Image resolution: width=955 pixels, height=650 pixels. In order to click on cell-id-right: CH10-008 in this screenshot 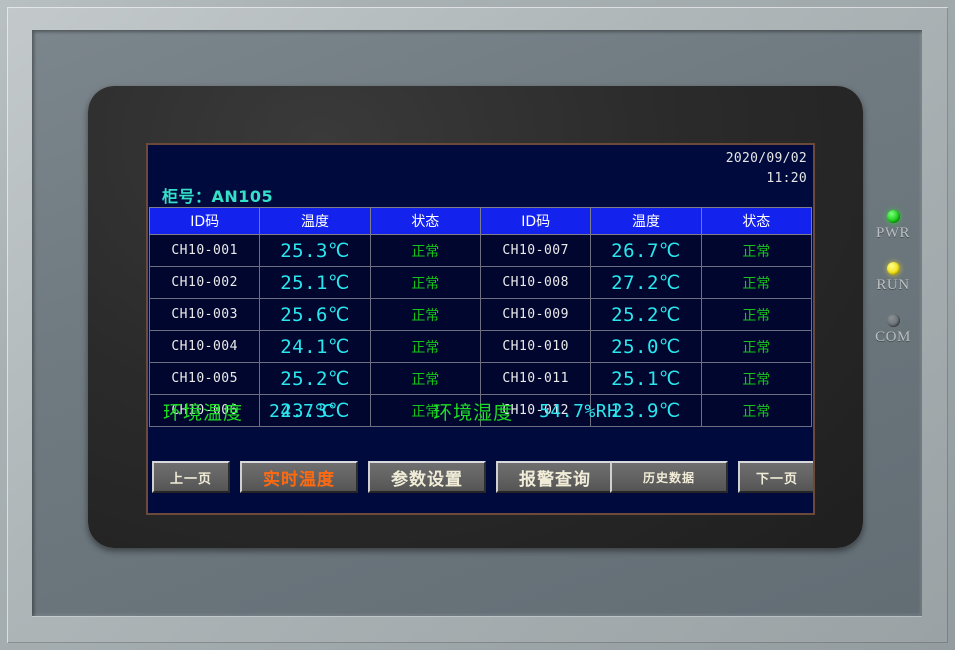, I will do `click(535, 282)`.